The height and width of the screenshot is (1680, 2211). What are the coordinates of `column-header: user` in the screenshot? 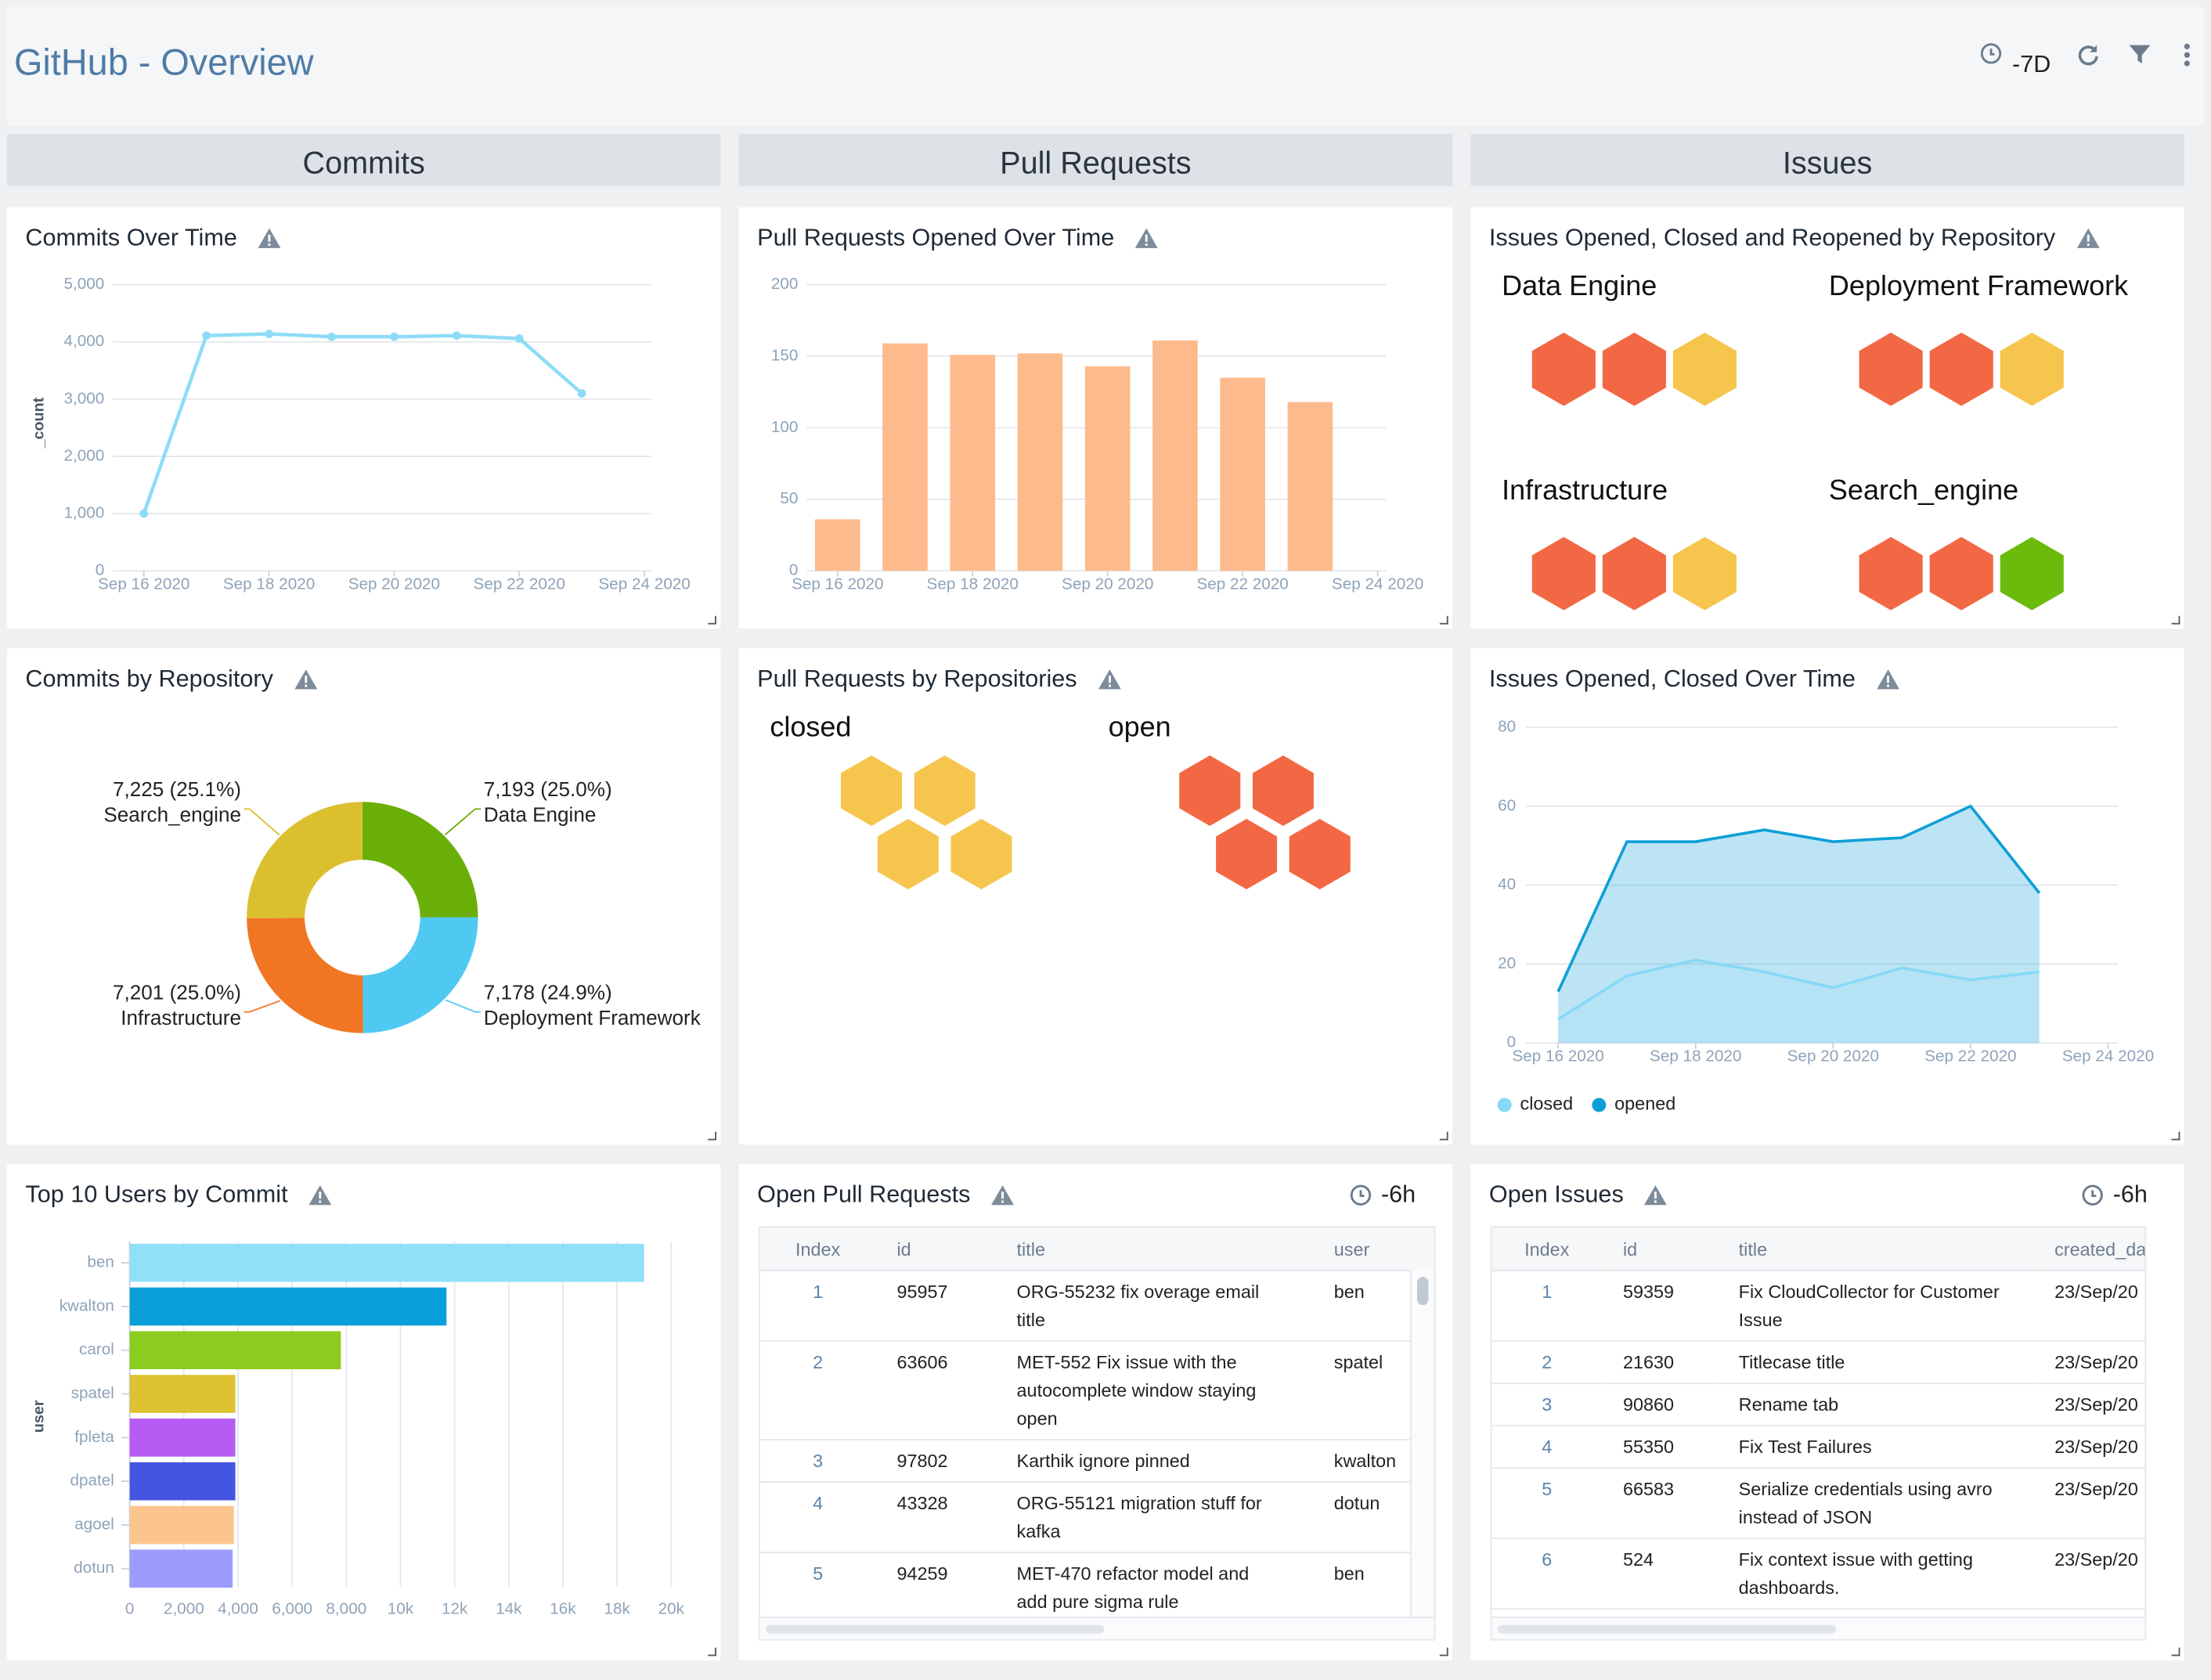 It's located at (1373, 1249).